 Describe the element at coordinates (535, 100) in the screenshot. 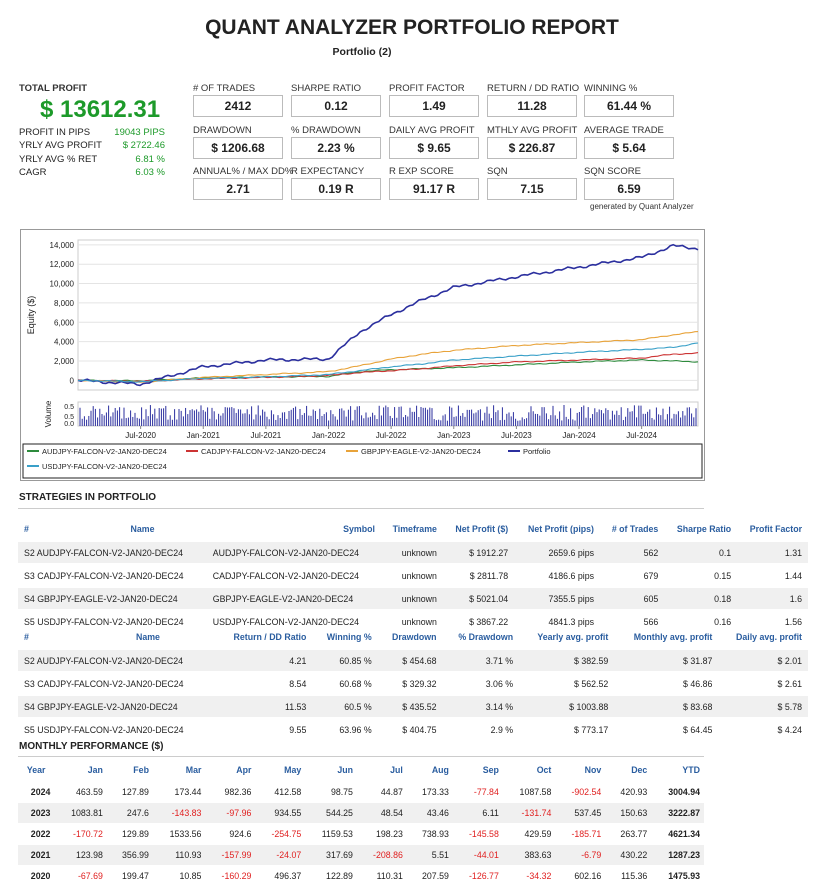

I see `metric-card: RETURN / DD RATIO 11.28` at that location.